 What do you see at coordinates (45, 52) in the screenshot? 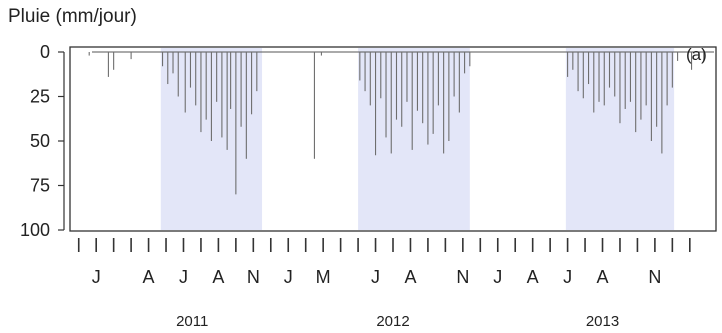
I see `y-tick-label-0: 0` at bounding box center [45, 52].